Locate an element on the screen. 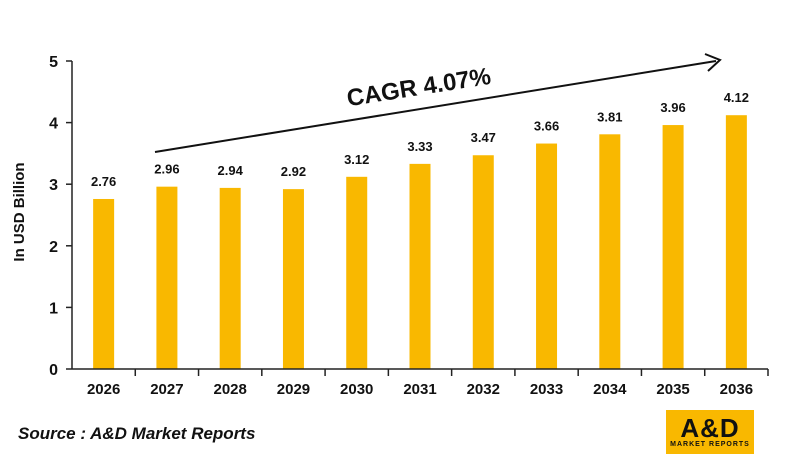 This screenshot has height=470, width=800. data-label: 3.81 is located at coordinates (609, 116).